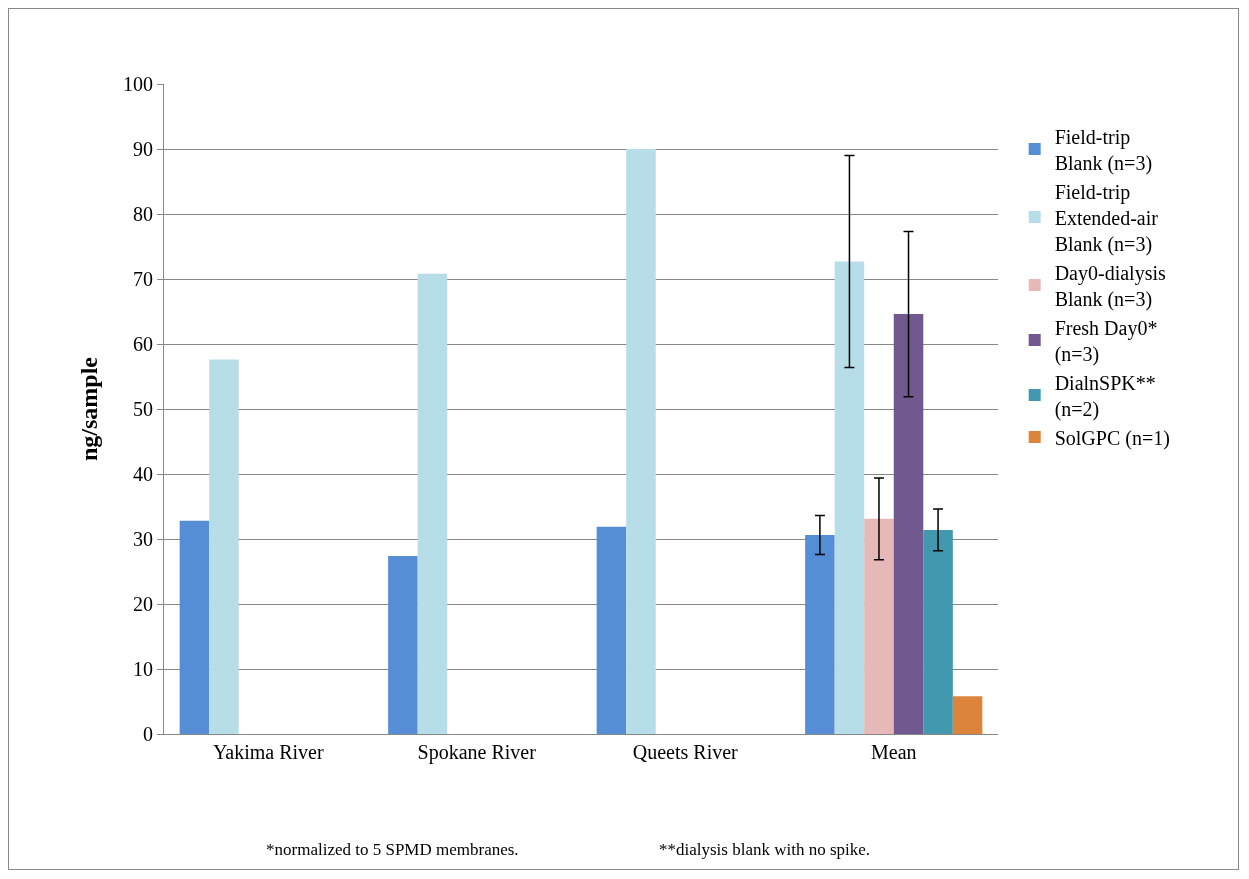 The image size is (1249, 879). What do you see at coordinates (765, 849) in the screenshot?
I see `text: **dialysis blank with no spike.` at bounding box center [765, 849].